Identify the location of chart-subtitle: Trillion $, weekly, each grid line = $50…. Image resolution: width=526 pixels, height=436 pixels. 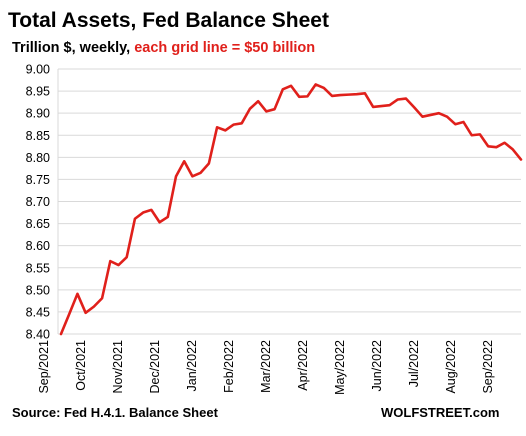
(163, 48).